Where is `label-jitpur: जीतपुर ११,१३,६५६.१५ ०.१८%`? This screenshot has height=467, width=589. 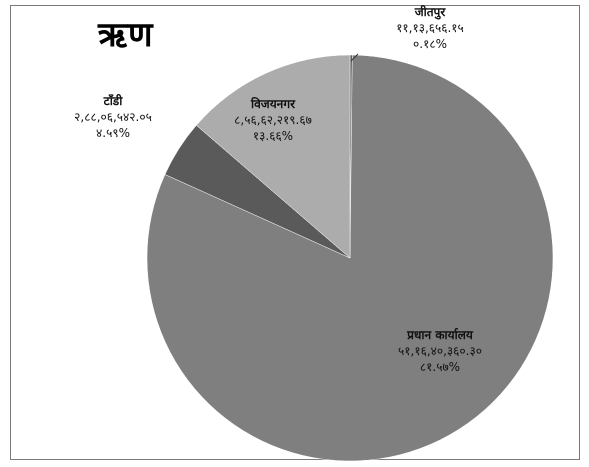
label-jitpur: जीतपुर ११,१३,६५६.१५ ०.१८% is located at coordinates (430, 28).